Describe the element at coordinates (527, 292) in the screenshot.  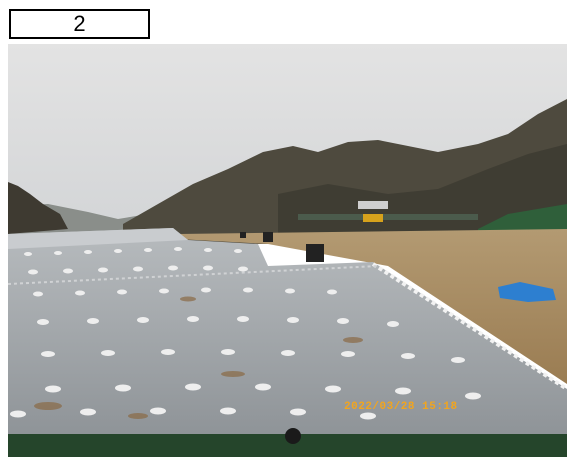
I see `blue-tarp` at that location.